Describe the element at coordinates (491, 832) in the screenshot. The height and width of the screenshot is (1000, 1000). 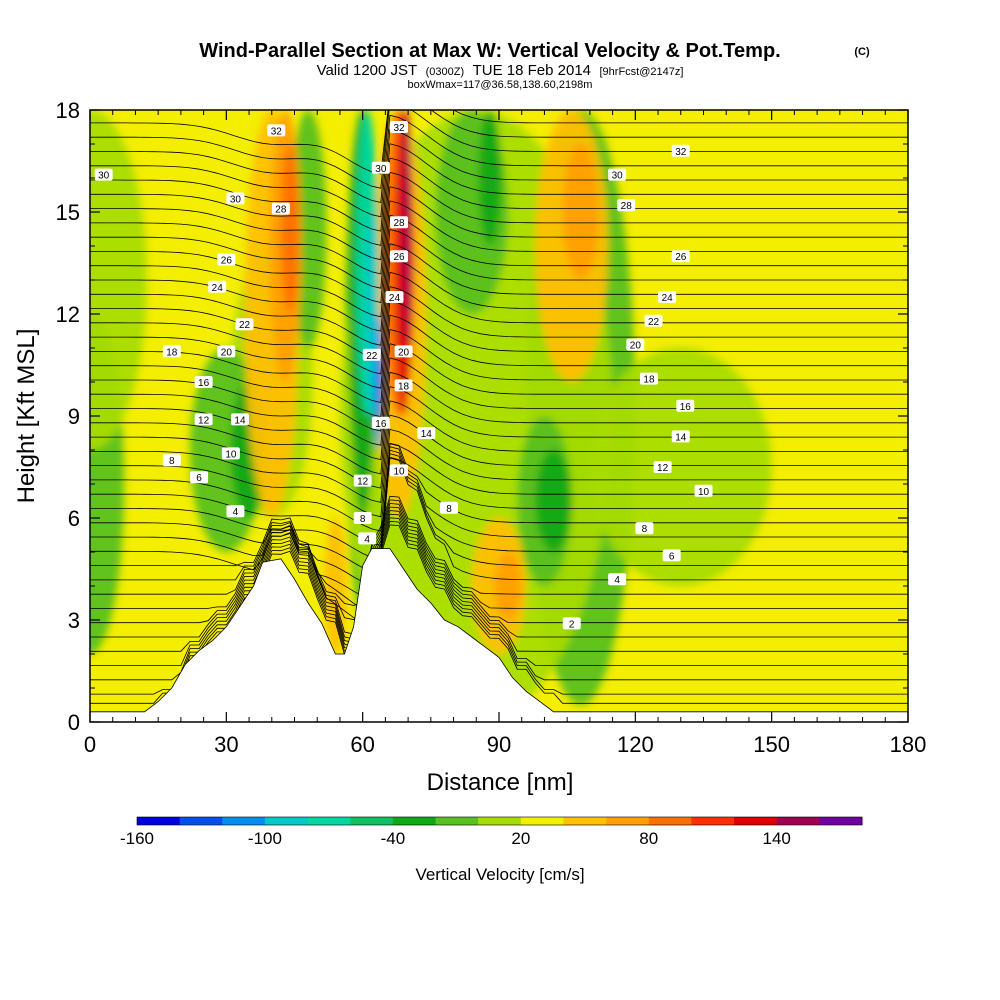
I see `colorbar: -160 -100 -40 20 80 140` at that location.